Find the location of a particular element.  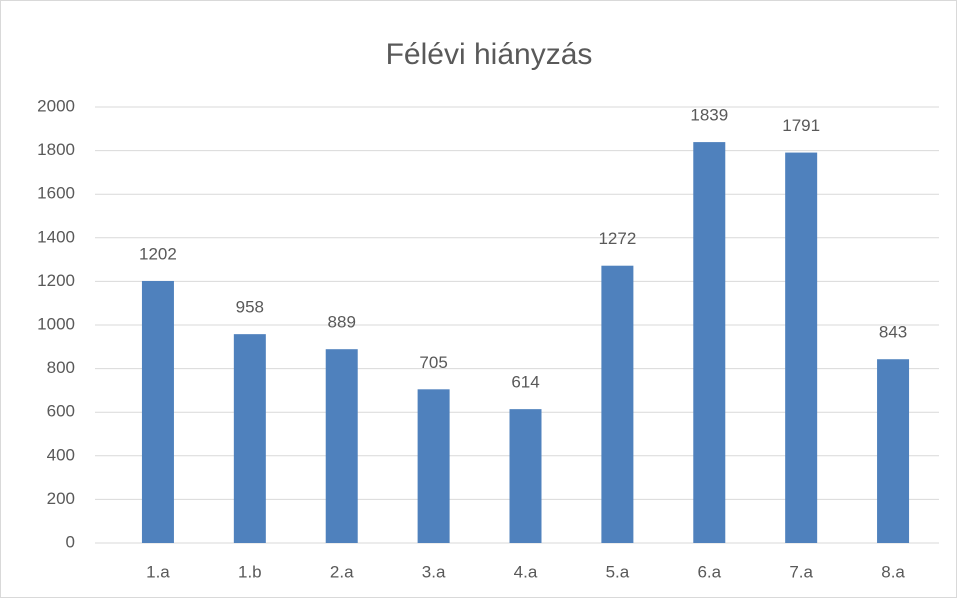

y-tick-label: 800 is located at coordinates (61, 367).